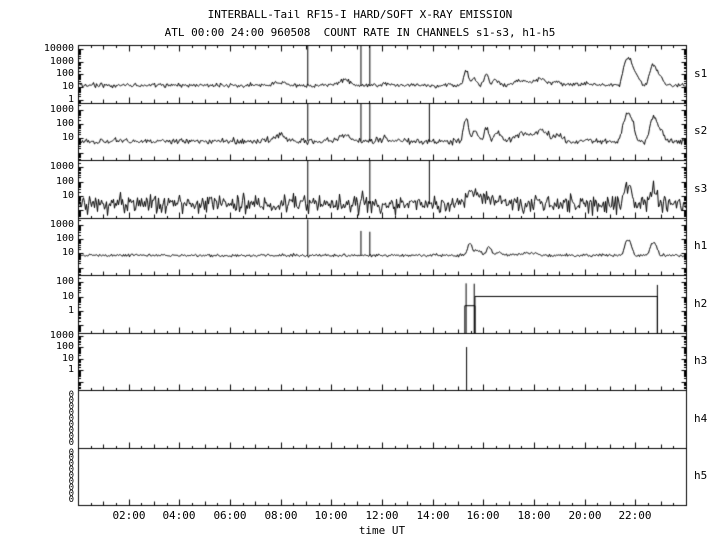 This screenshot has width=720, height=550. What do you see at coordinates (382, 515) in the screenshot?
I see `x-tick-label: 12:00` at bounding box center [382, 515].